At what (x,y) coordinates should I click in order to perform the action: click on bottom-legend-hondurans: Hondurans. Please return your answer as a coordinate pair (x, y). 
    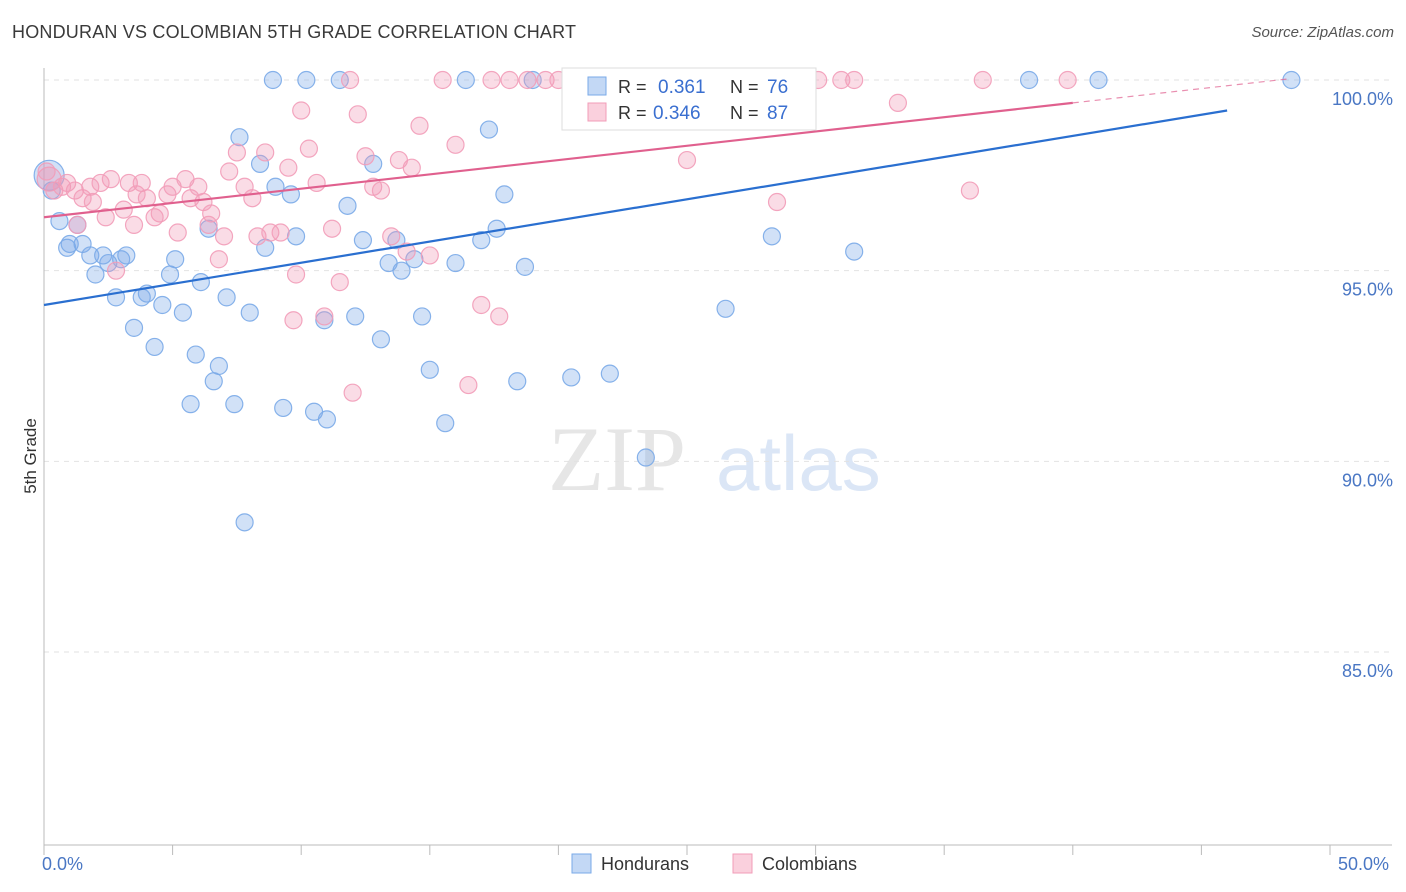
    Looking at the image, I should click on (645, 864).